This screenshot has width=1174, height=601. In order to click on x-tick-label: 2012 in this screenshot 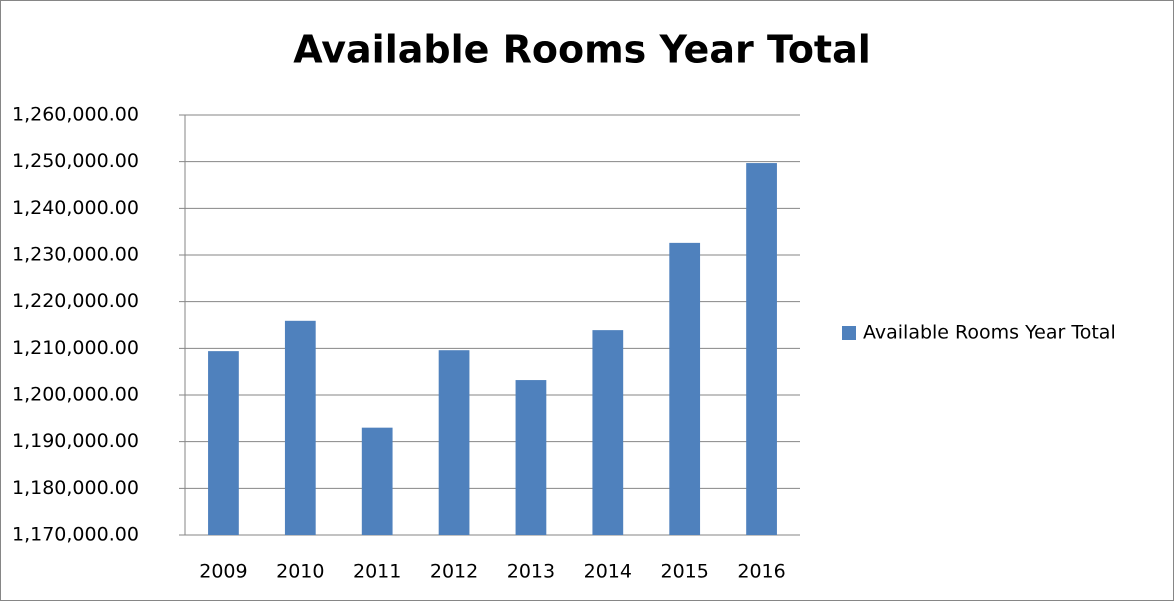, I will do `click(454, 572)`.